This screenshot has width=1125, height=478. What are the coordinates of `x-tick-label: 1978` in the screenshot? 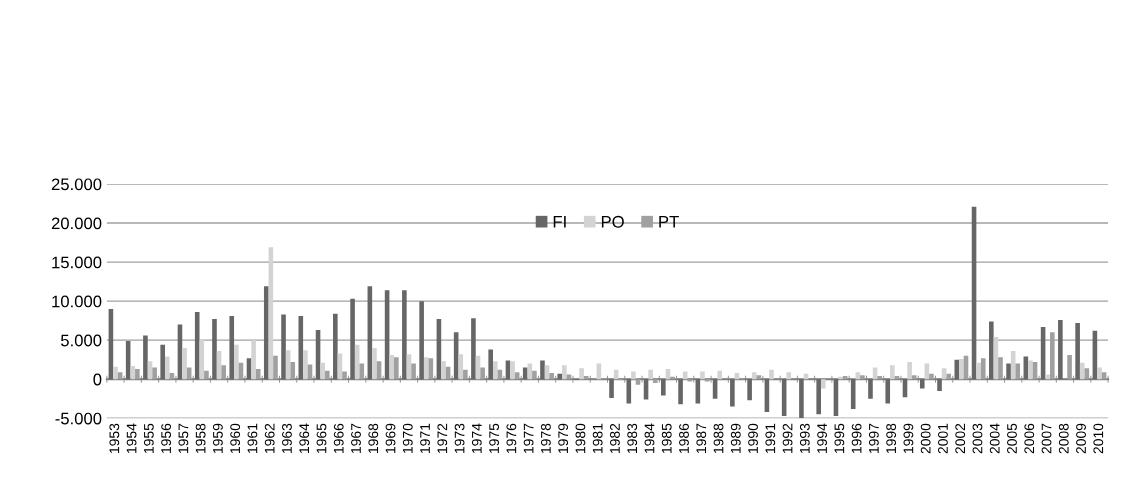 It's located at (545, 438).